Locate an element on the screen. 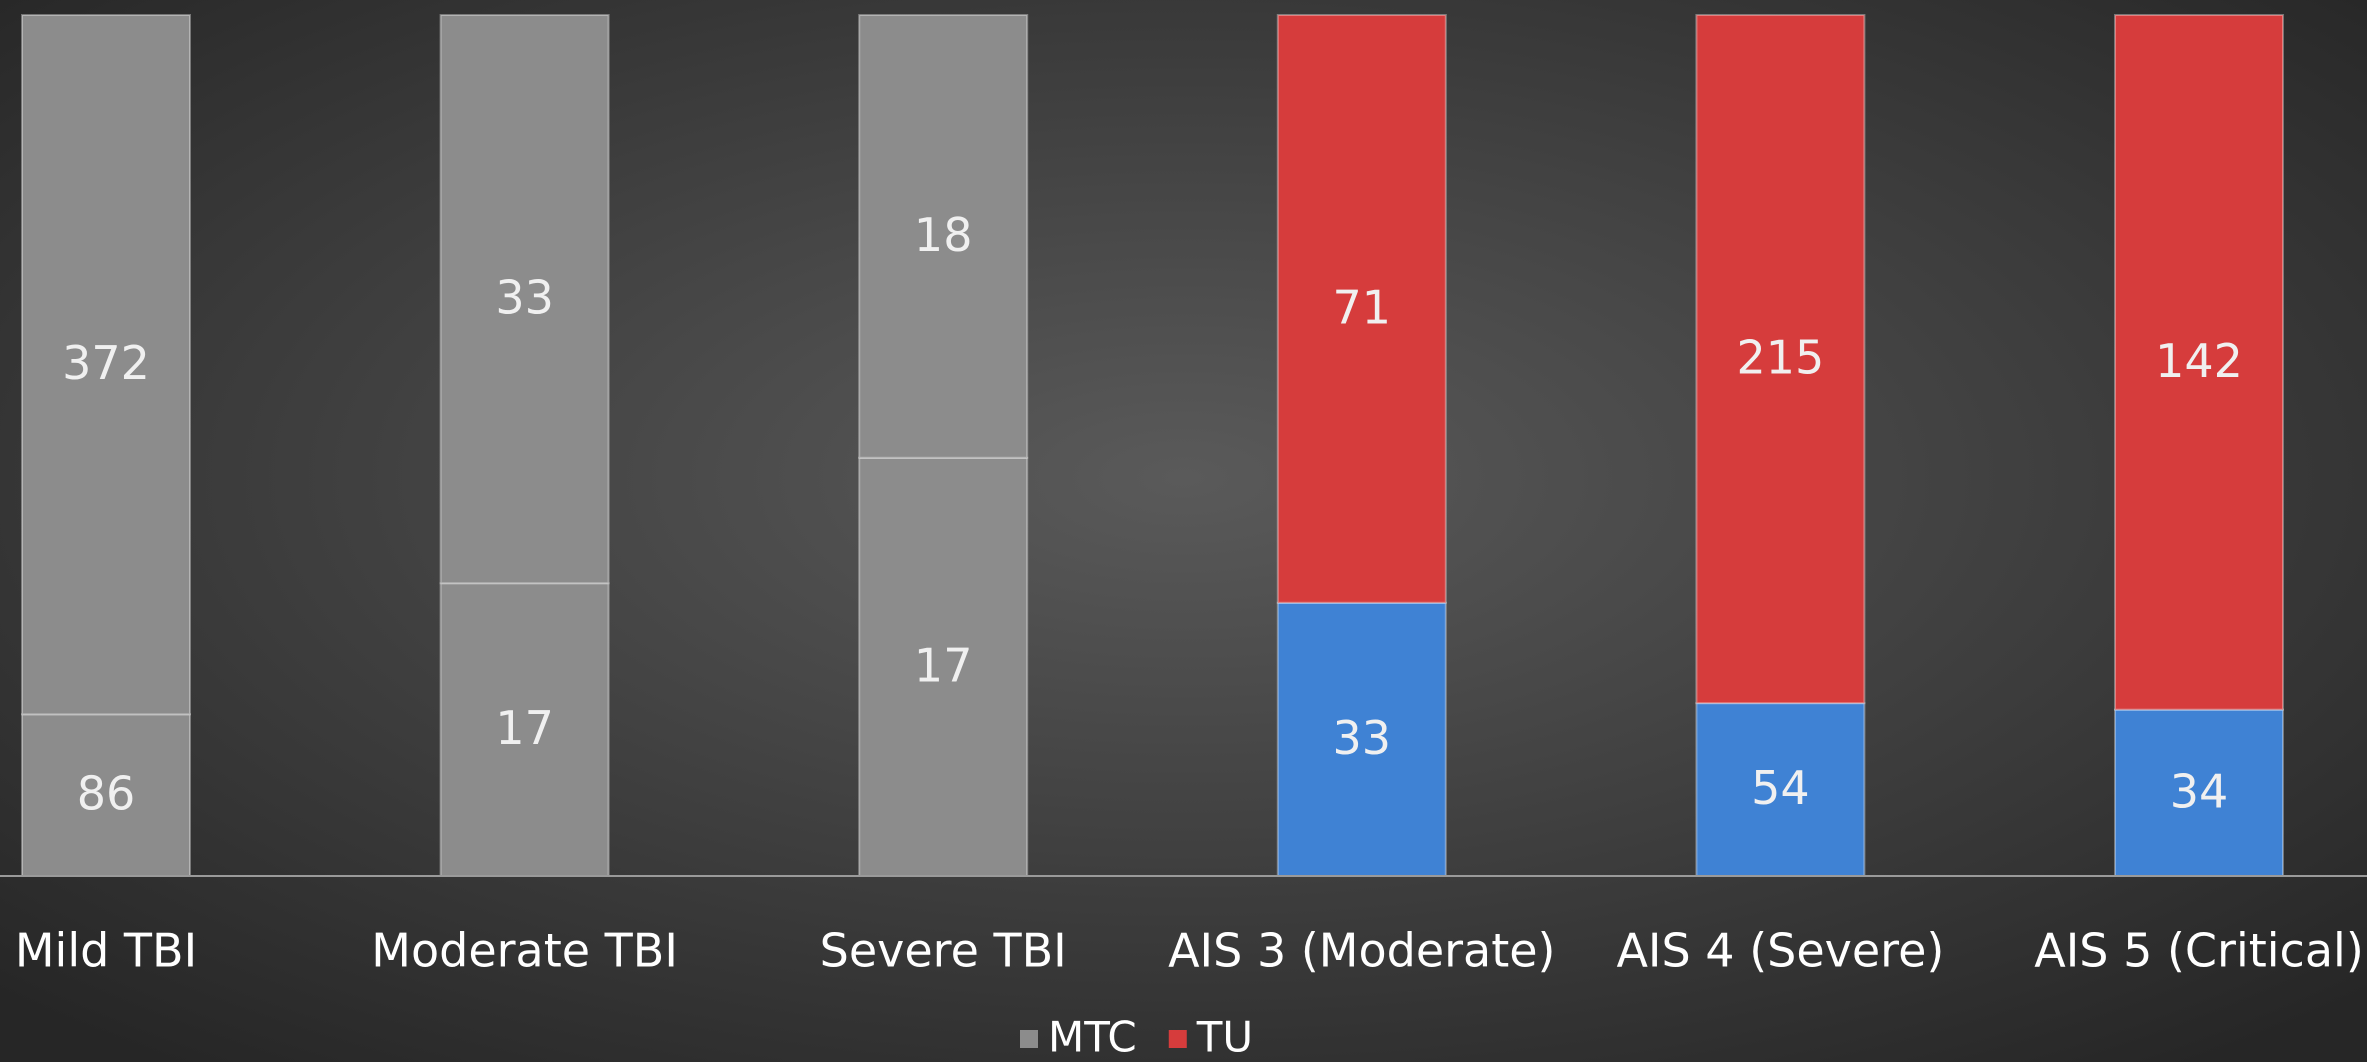 Image resolution: width=2367 pixels, height=1062 pixels. data-label: 215 is located at coordinates (1780, 358).